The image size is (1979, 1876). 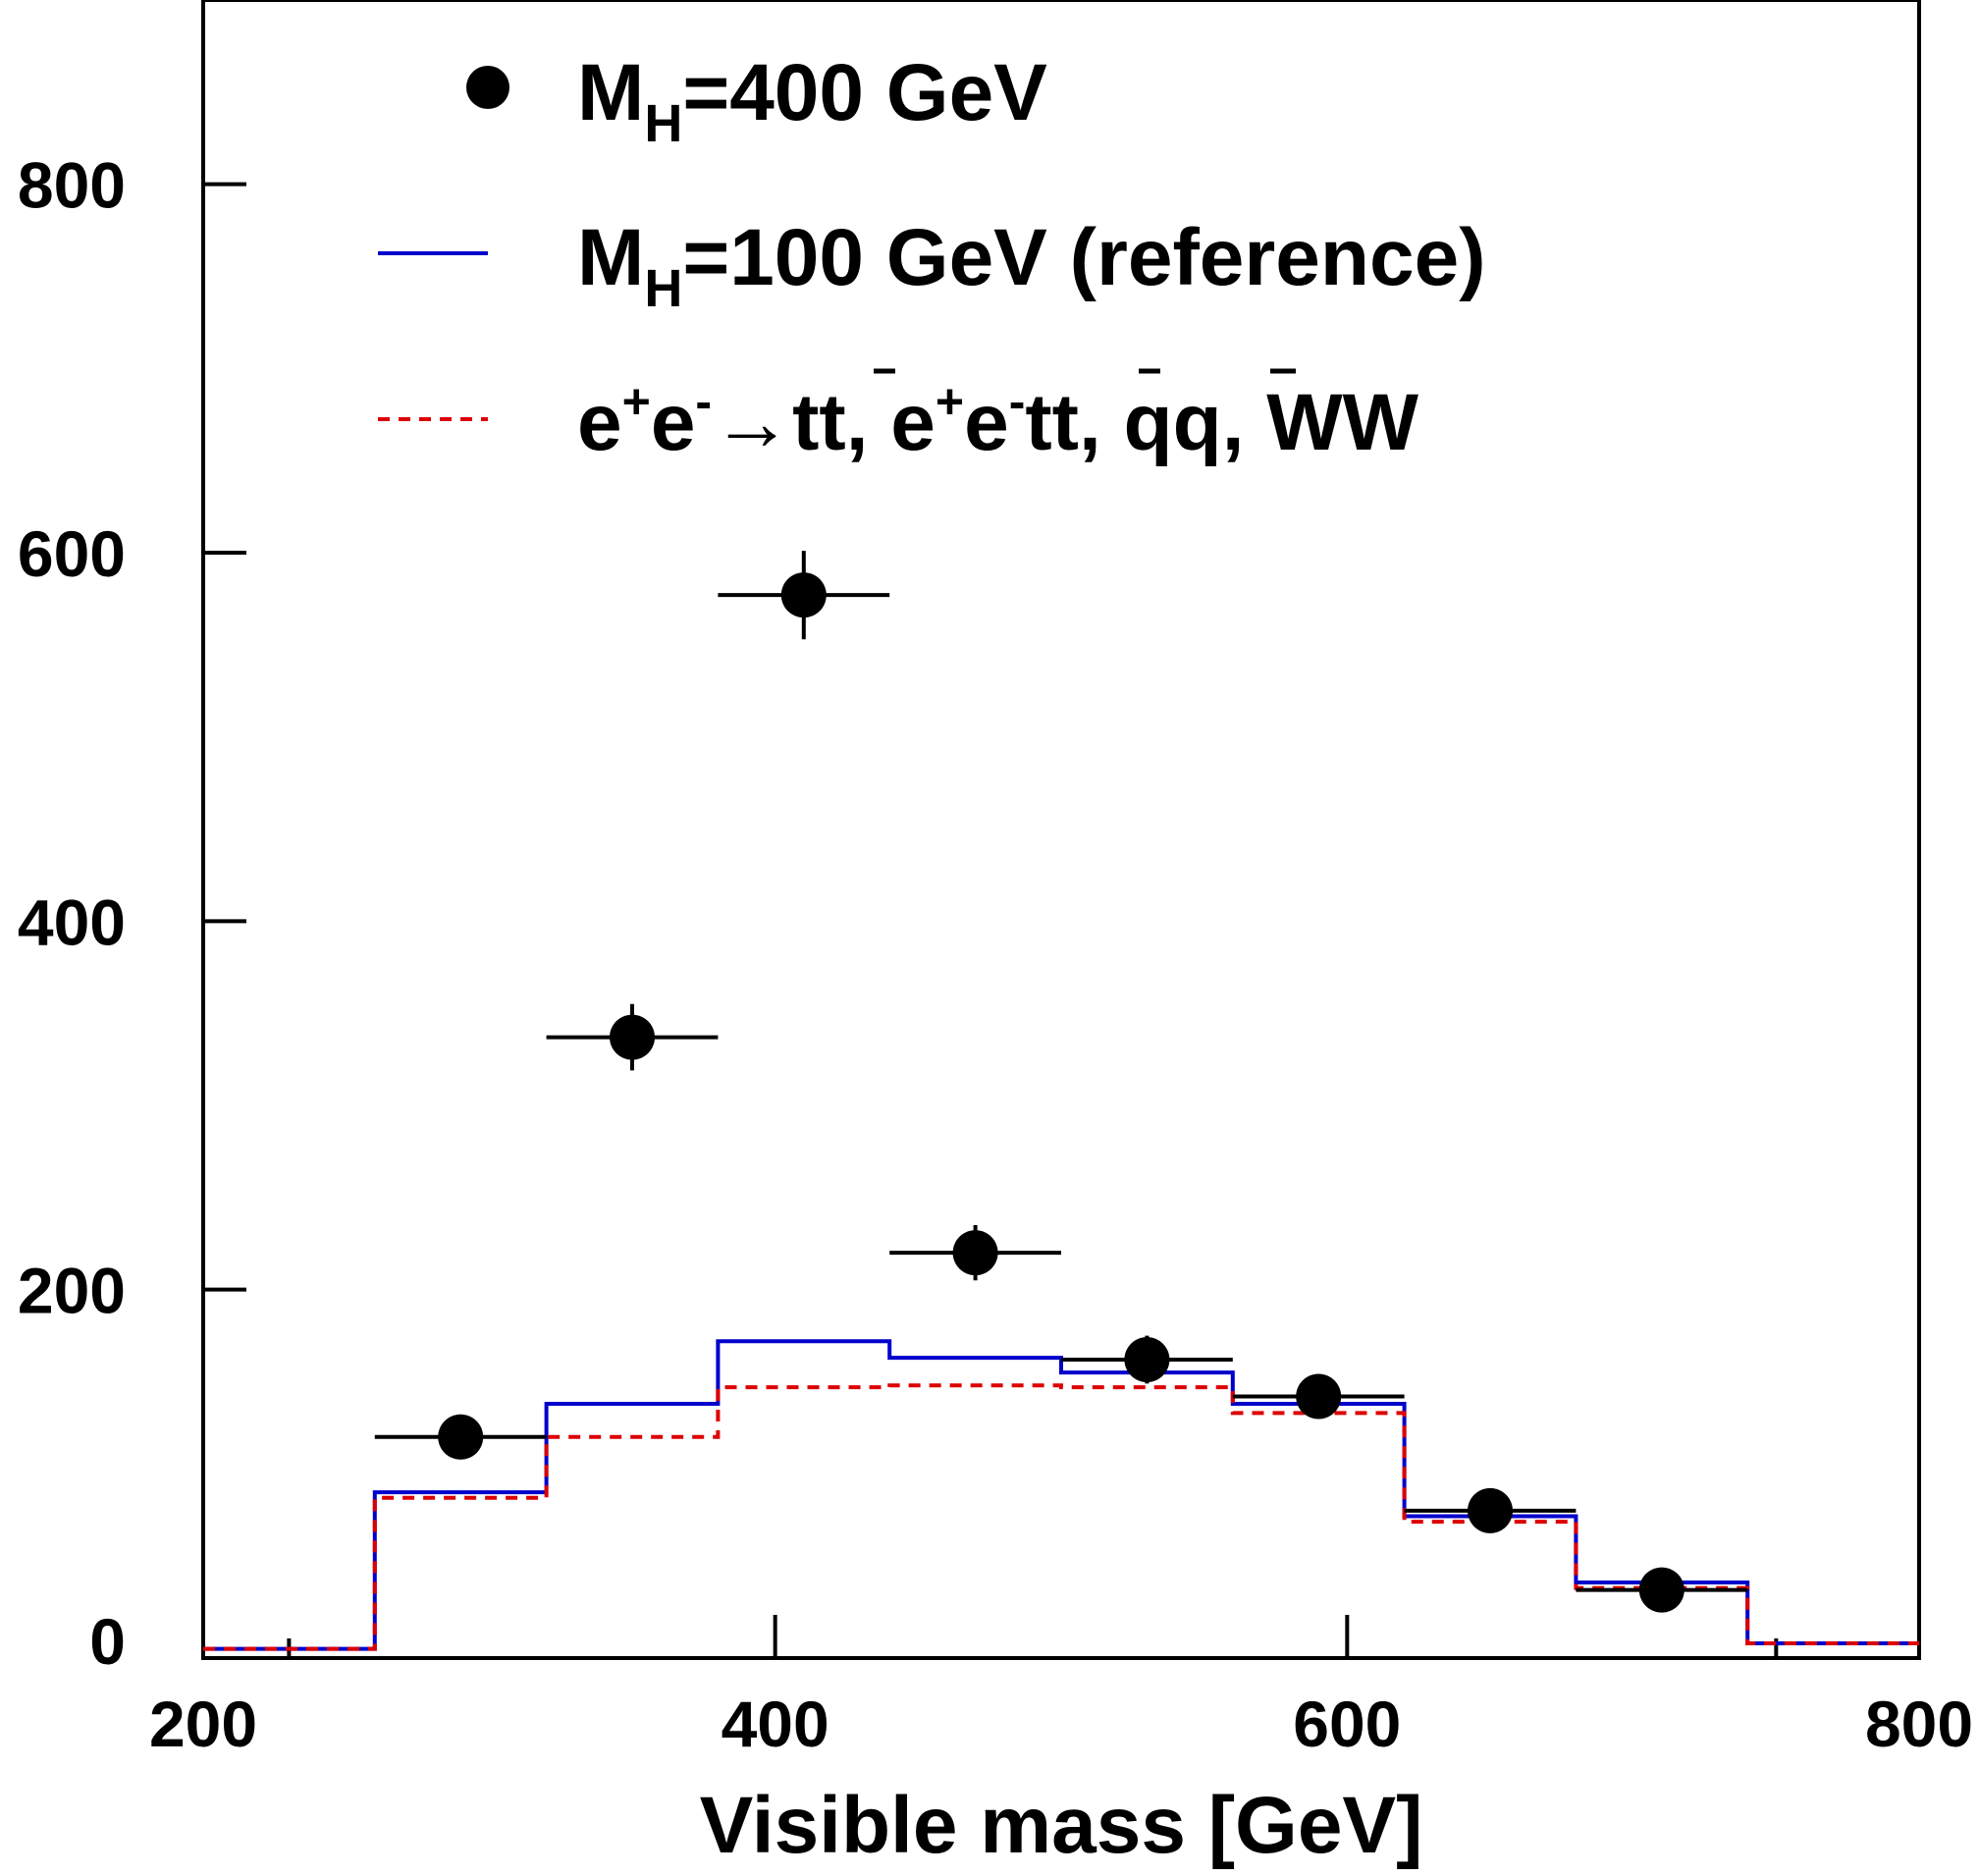 I want to click on legend-label-solid: MH=100 GeV (reference), so click(x=1031, y=265).